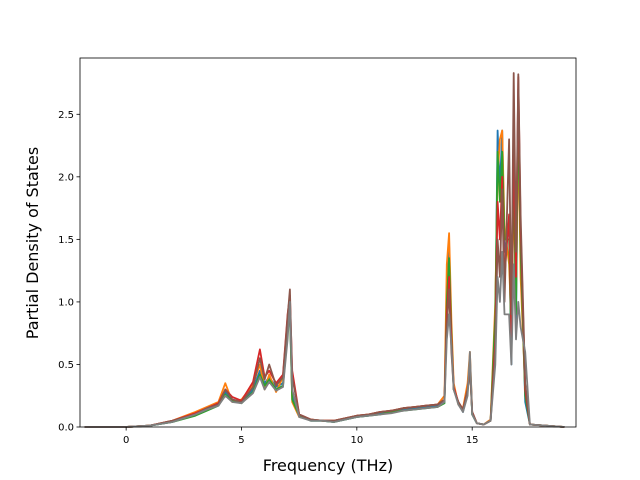 The height and width of the screenshot is (480, 640). What do you see at coordinates (356, 440) in the screenshot?
I see `x-tick-label: 10` at bounding box center [356, 440].